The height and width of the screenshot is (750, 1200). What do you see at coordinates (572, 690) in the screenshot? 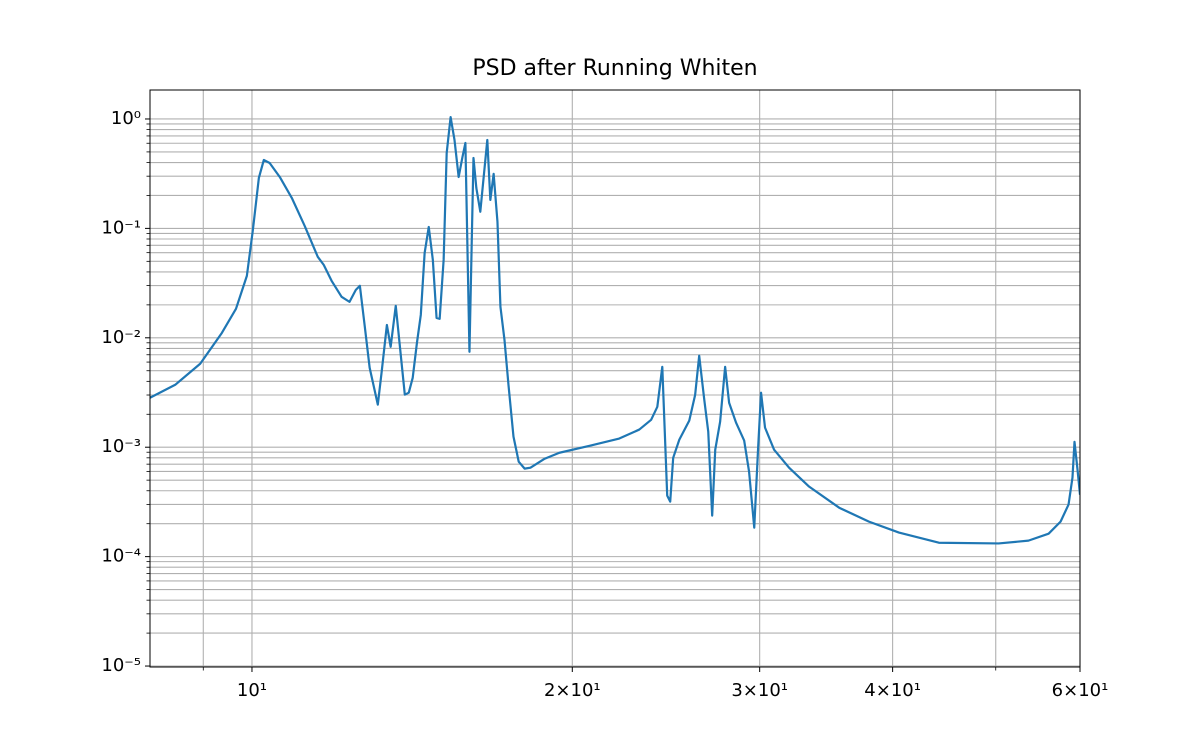
I see `x-tick-label: 2×10¹` at bounding box center [572, 690].